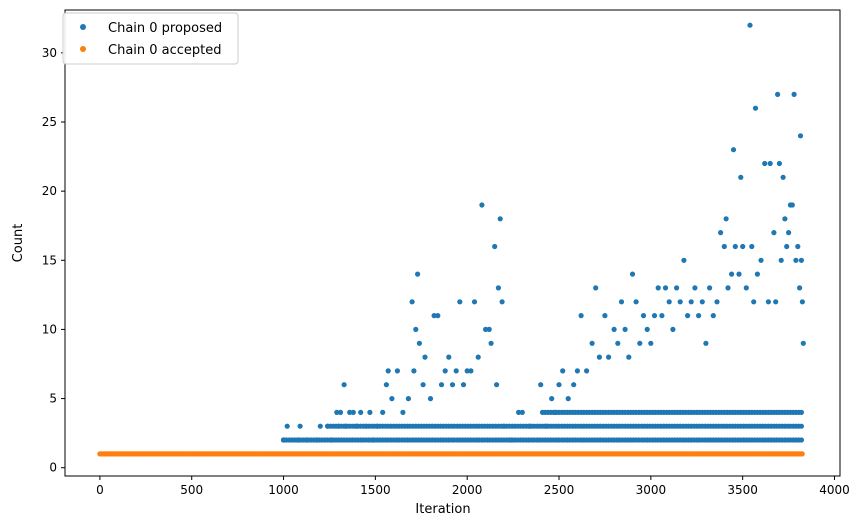  What do you see at coordinates (150, 38) in the screenshot?
I see `legend: Chain 0 proposed Chain 0 accepted` at bounding box center [150, 38].